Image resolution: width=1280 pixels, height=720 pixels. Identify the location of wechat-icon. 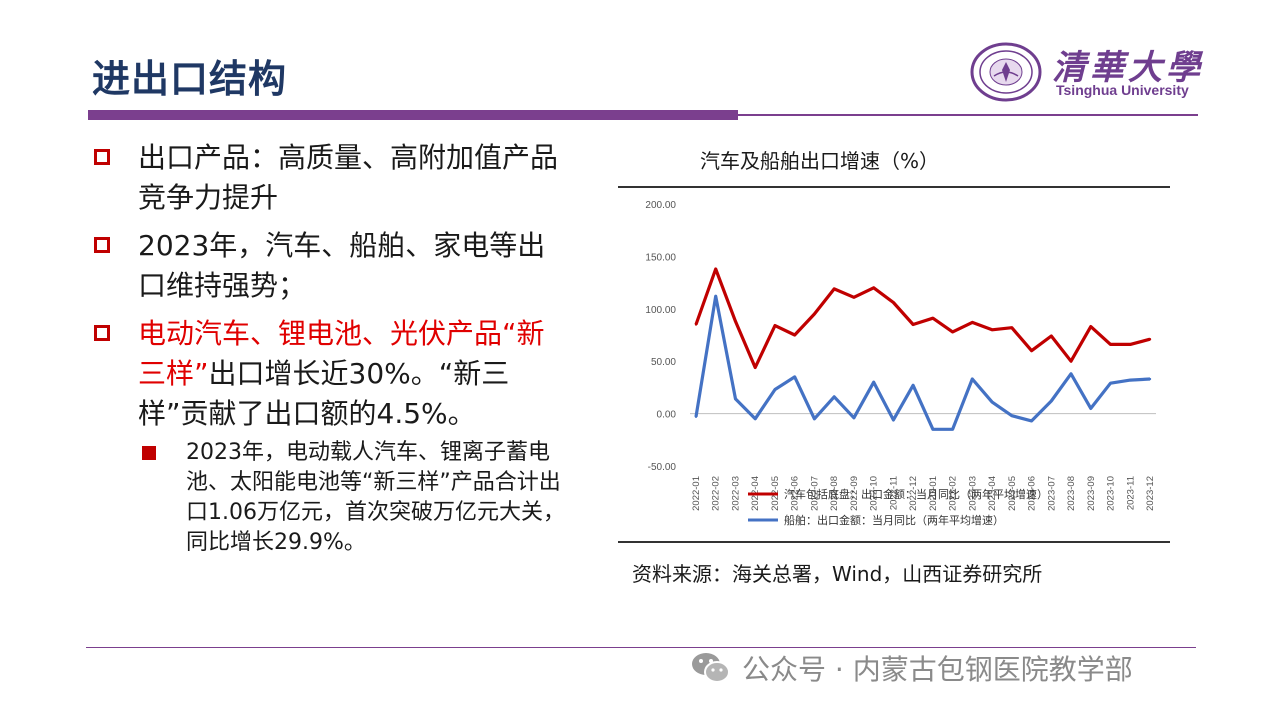
(711, 668).